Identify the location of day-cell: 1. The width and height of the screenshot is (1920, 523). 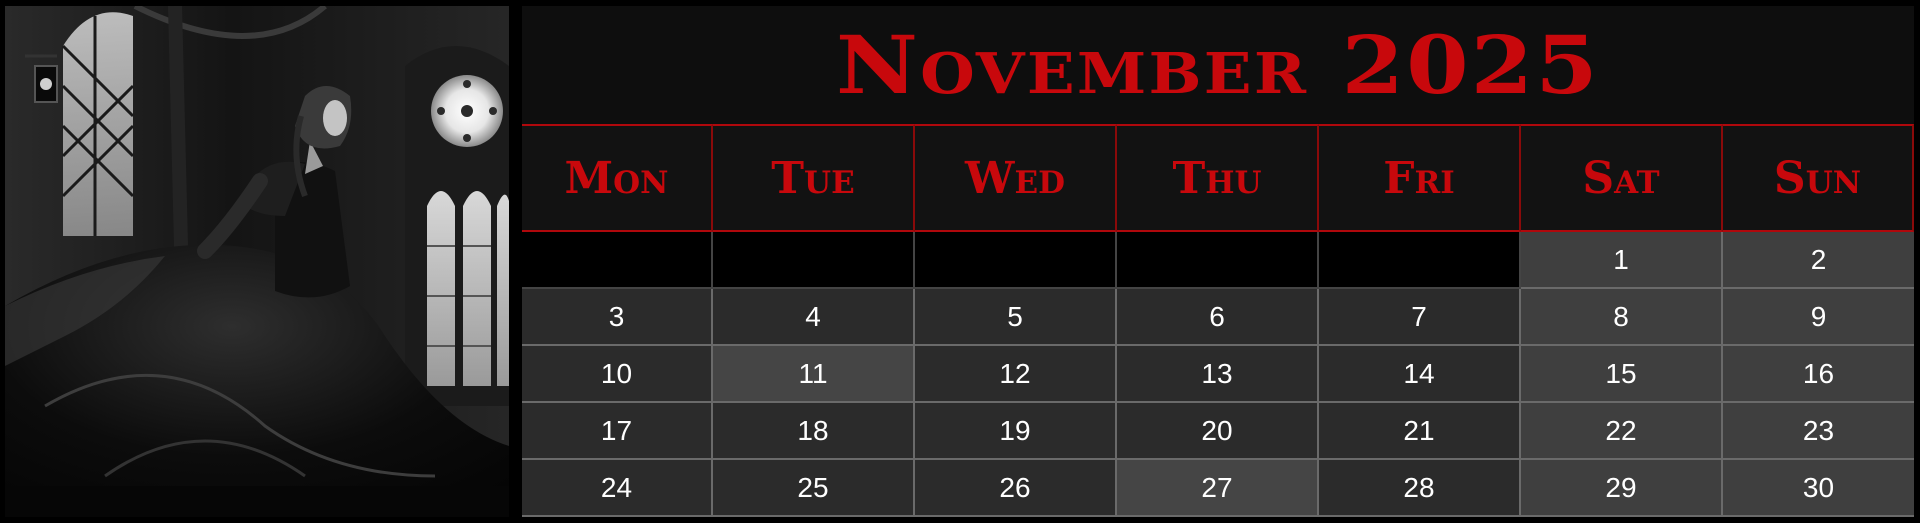
(1622, 260).